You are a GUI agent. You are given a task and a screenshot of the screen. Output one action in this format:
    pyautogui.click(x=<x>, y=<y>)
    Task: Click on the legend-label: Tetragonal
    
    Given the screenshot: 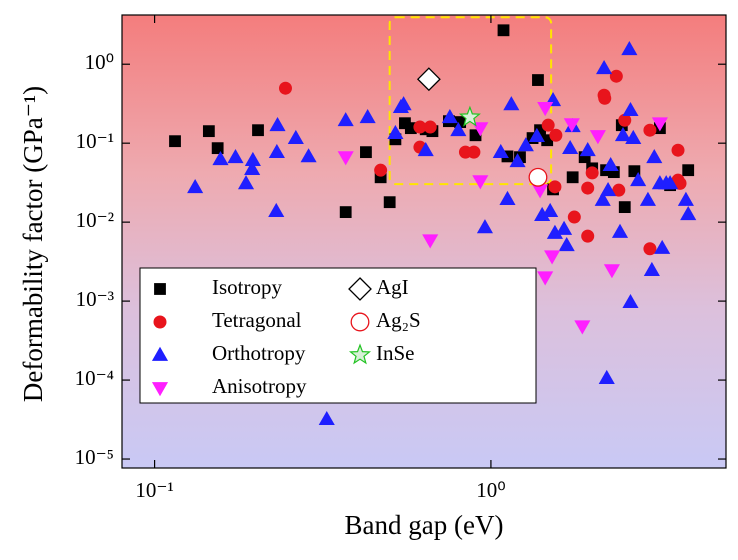 What is the action you would take?
    pyautogui.click(x=257, y=320)
    